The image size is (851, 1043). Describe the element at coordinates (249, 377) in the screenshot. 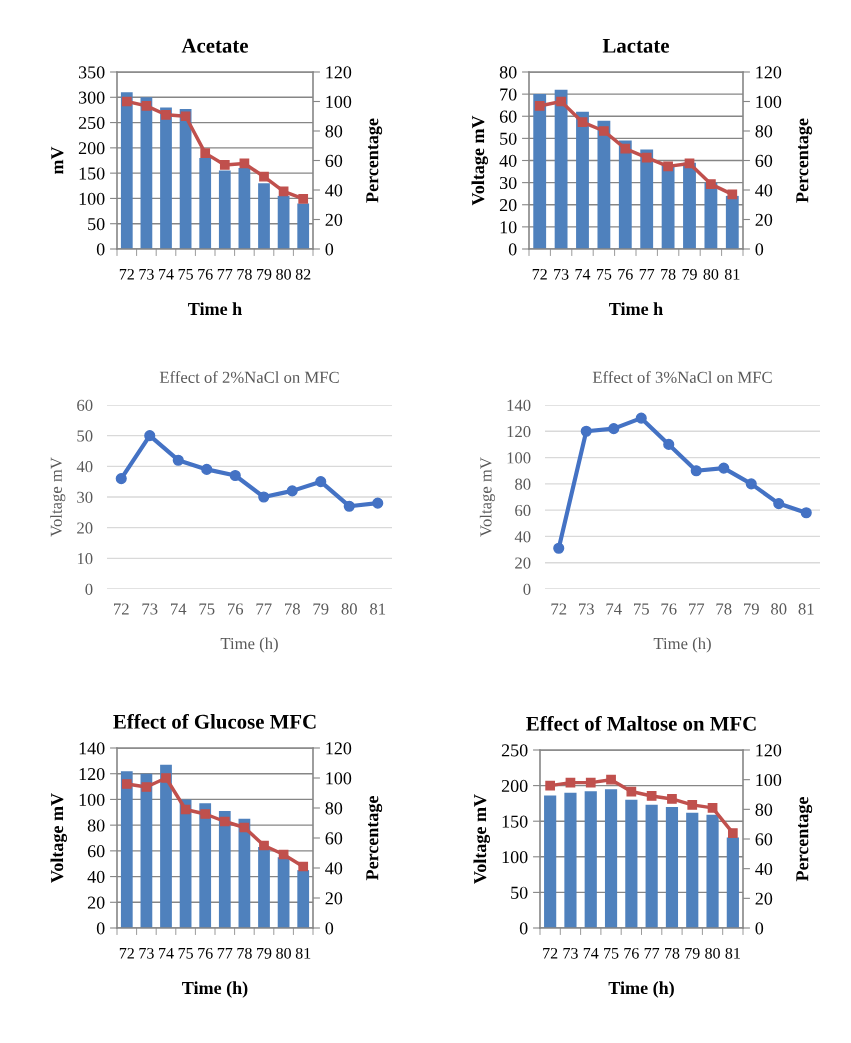

I see `chart-title: Effect of 2%NaCl on MFC` at that location.